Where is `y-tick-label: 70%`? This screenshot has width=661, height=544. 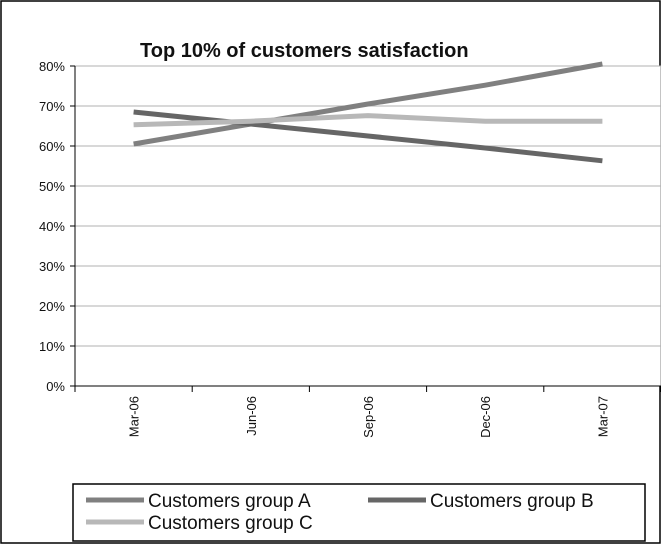 y-tick-label: 70% is located at coordinates (52, 106).